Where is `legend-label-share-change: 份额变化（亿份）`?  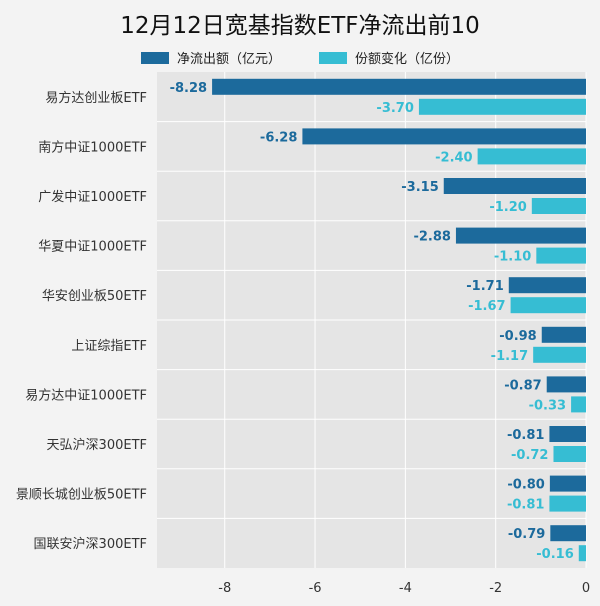 legend-label-share-change: 份额变化（亿份） is located at coordinates (407, 59).